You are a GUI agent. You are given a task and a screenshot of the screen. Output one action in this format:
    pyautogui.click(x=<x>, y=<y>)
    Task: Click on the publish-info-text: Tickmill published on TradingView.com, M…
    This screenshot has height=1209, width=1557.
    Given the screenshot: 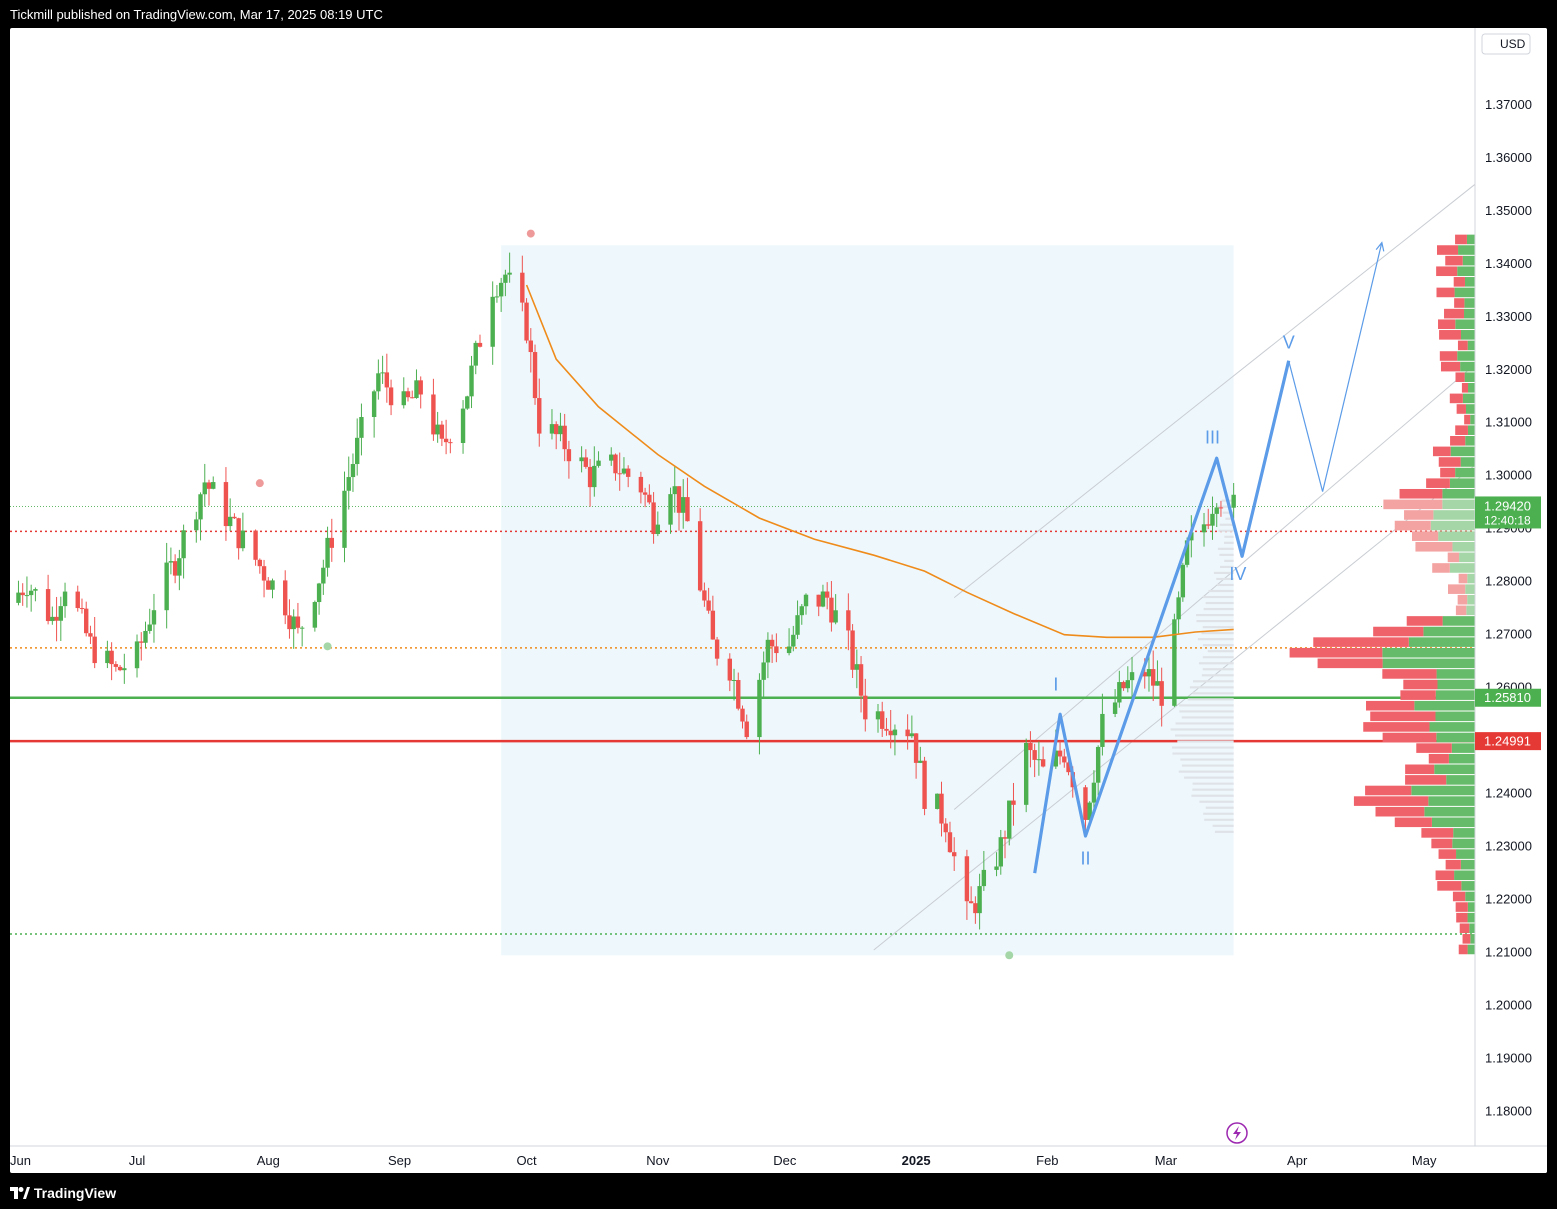 What is the action you would take?
    pyautogui.click(x=196, y=14)
    